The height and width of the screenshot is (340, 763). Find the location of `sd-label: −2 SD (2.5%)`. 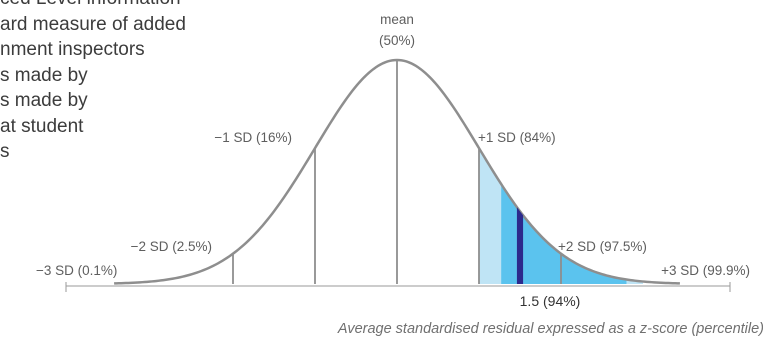

sd-label: −2 SD (2.5%) is located at coordinates (171, 246).